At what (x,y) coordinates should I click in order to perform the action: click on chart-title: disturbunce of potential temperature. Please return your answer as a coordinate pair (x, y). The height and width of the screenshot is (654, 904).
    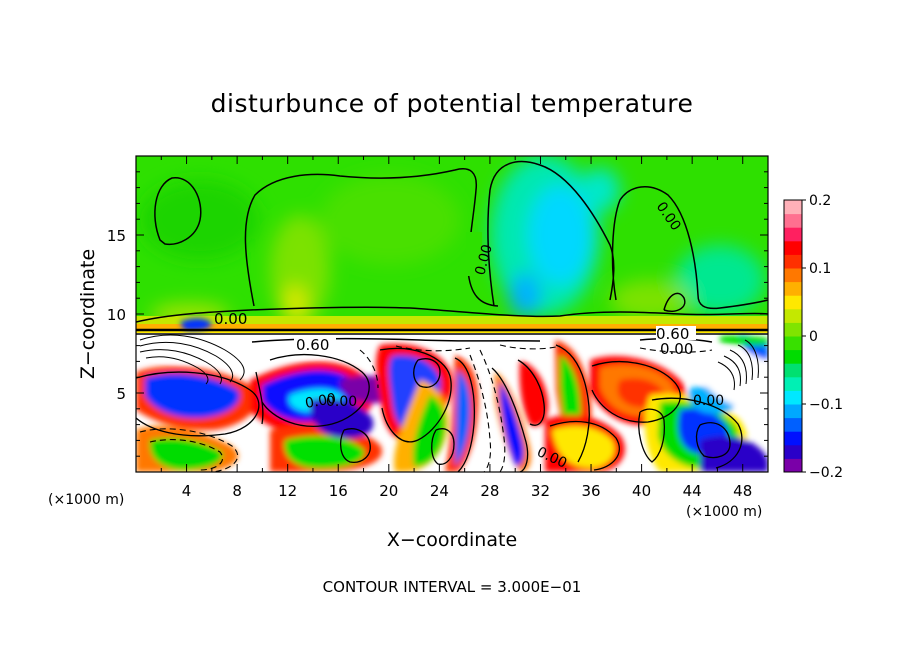
    Looking at the image, I should click on (452, 103).